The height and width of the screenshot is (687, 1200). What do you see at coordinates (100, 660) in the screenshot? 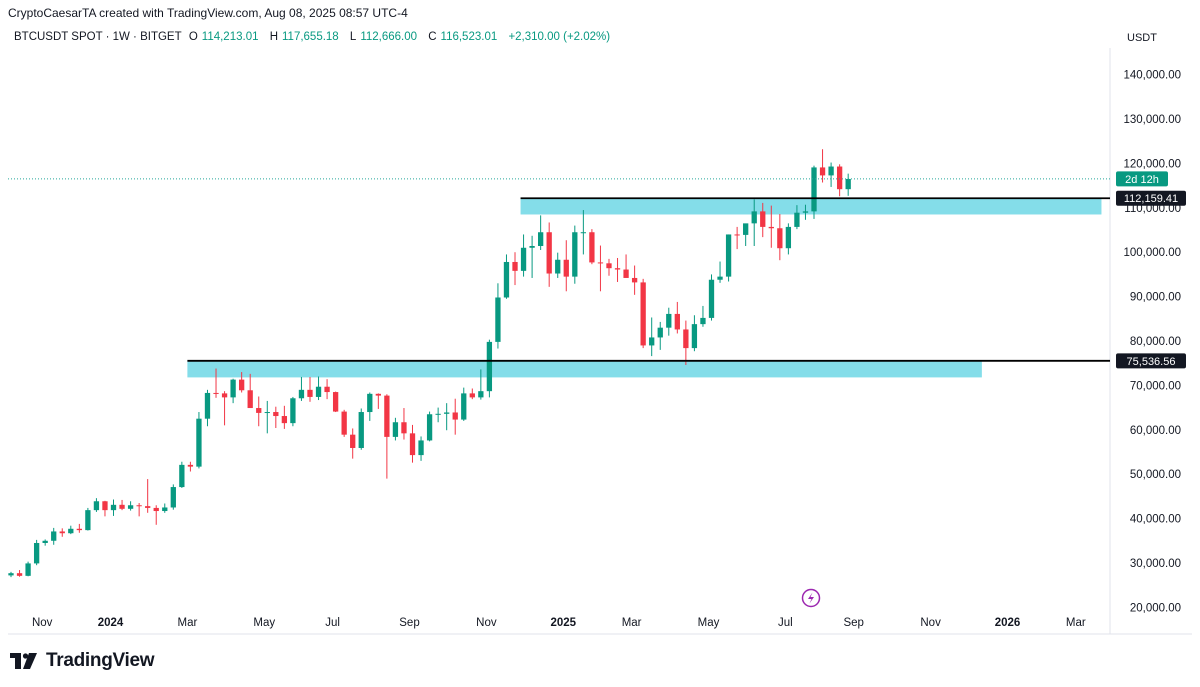
I see `brand-name: TradingView` at bounding box center [100, 660].